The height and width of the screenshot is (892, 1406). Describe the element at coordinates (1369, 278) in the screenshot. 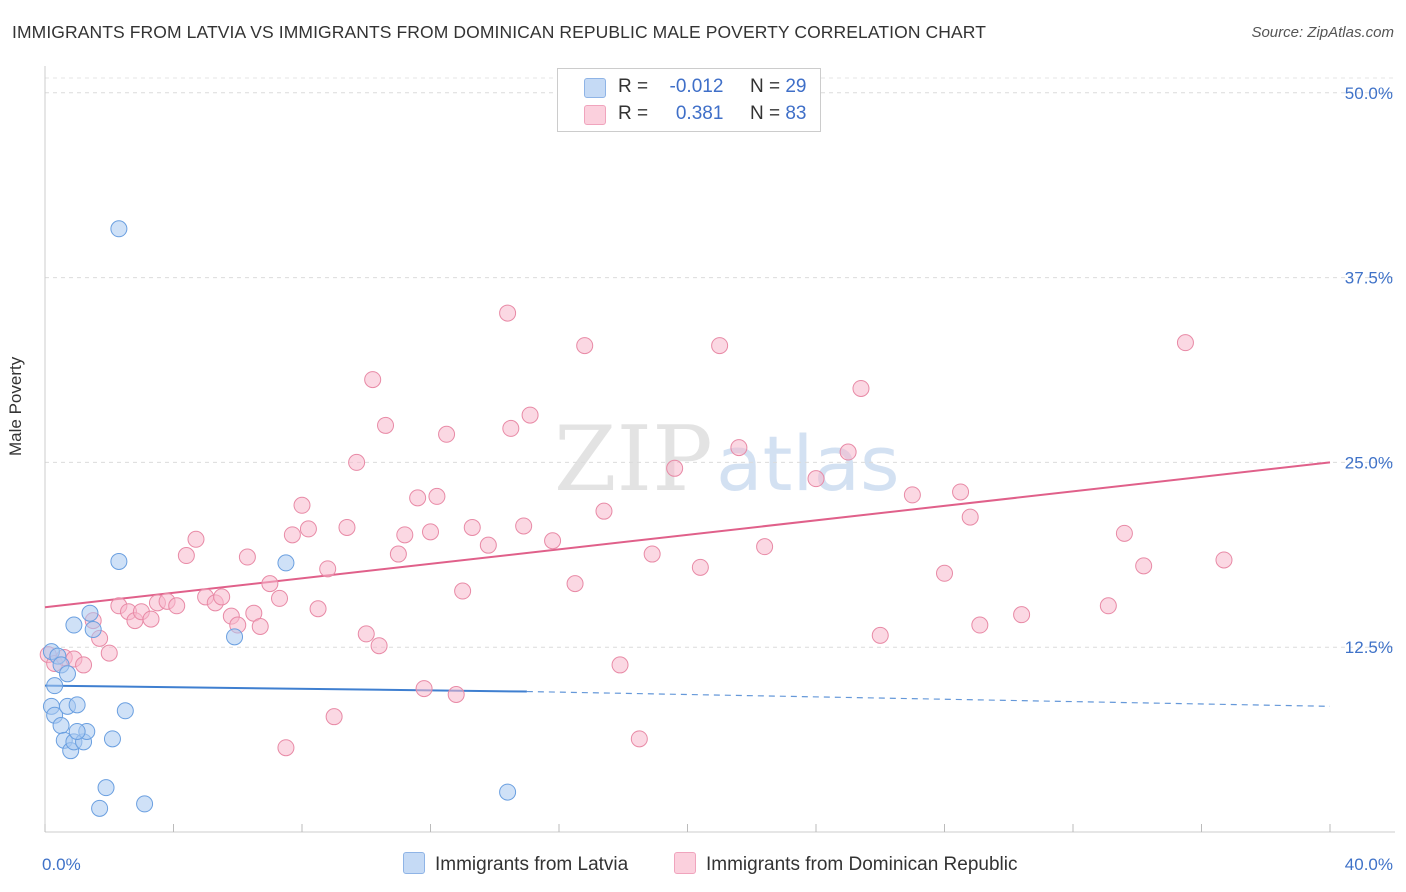

I see `y-tick-label: 37.5%` at that location.